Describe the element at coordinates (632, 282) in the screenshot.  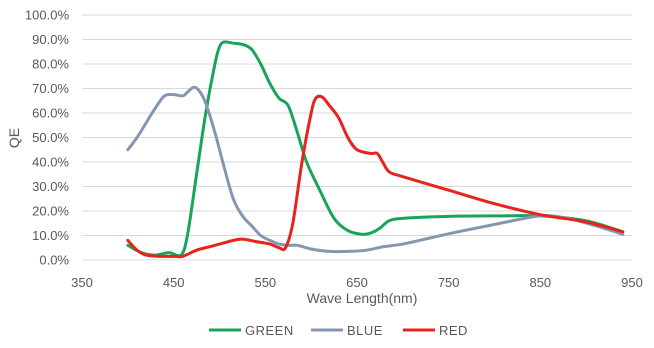
I see `x-tick-label: 950` at that location.